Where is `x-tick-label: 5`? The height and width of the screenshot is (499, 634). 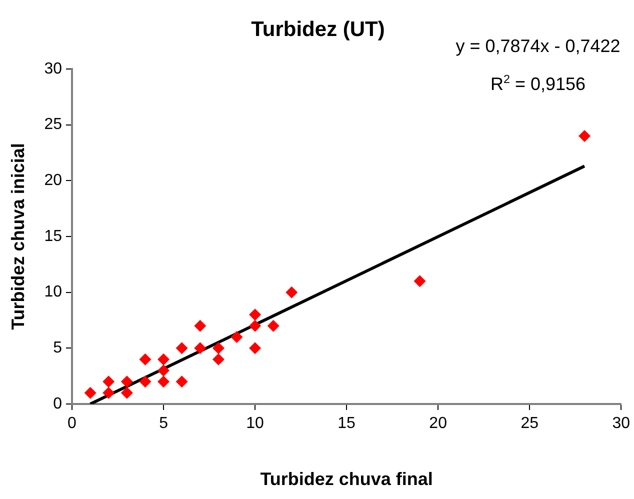 x-tick-label: 5 is located at coordinates (163, 423).